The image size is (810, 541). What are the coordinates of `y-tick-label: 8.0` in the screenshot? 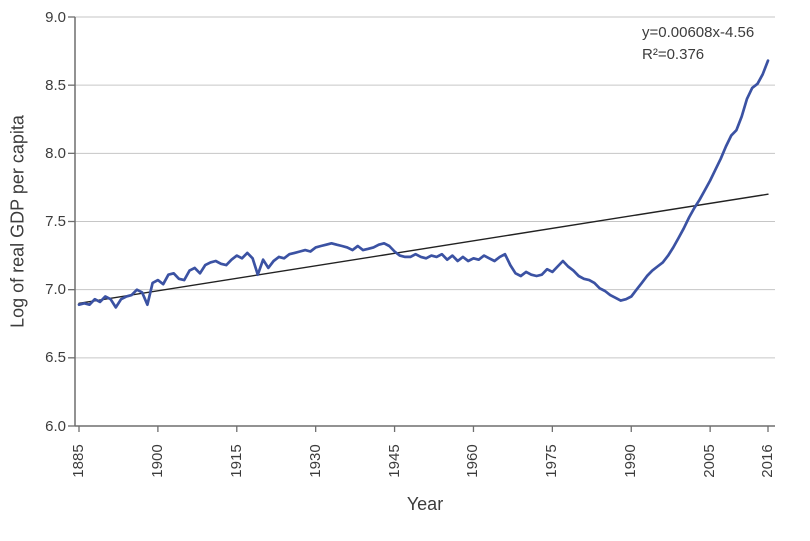 It's located at (55, 153).